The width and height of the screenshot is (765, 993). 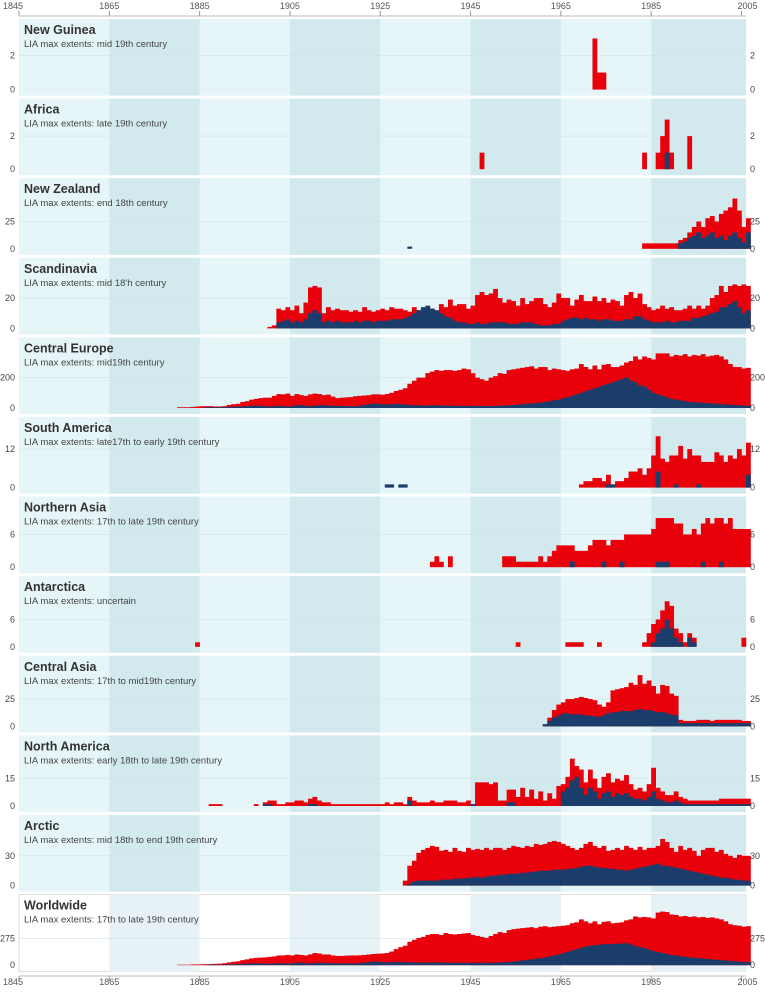 I want to click on top-x-tick-label: 1845, so click(x=13, y=6).